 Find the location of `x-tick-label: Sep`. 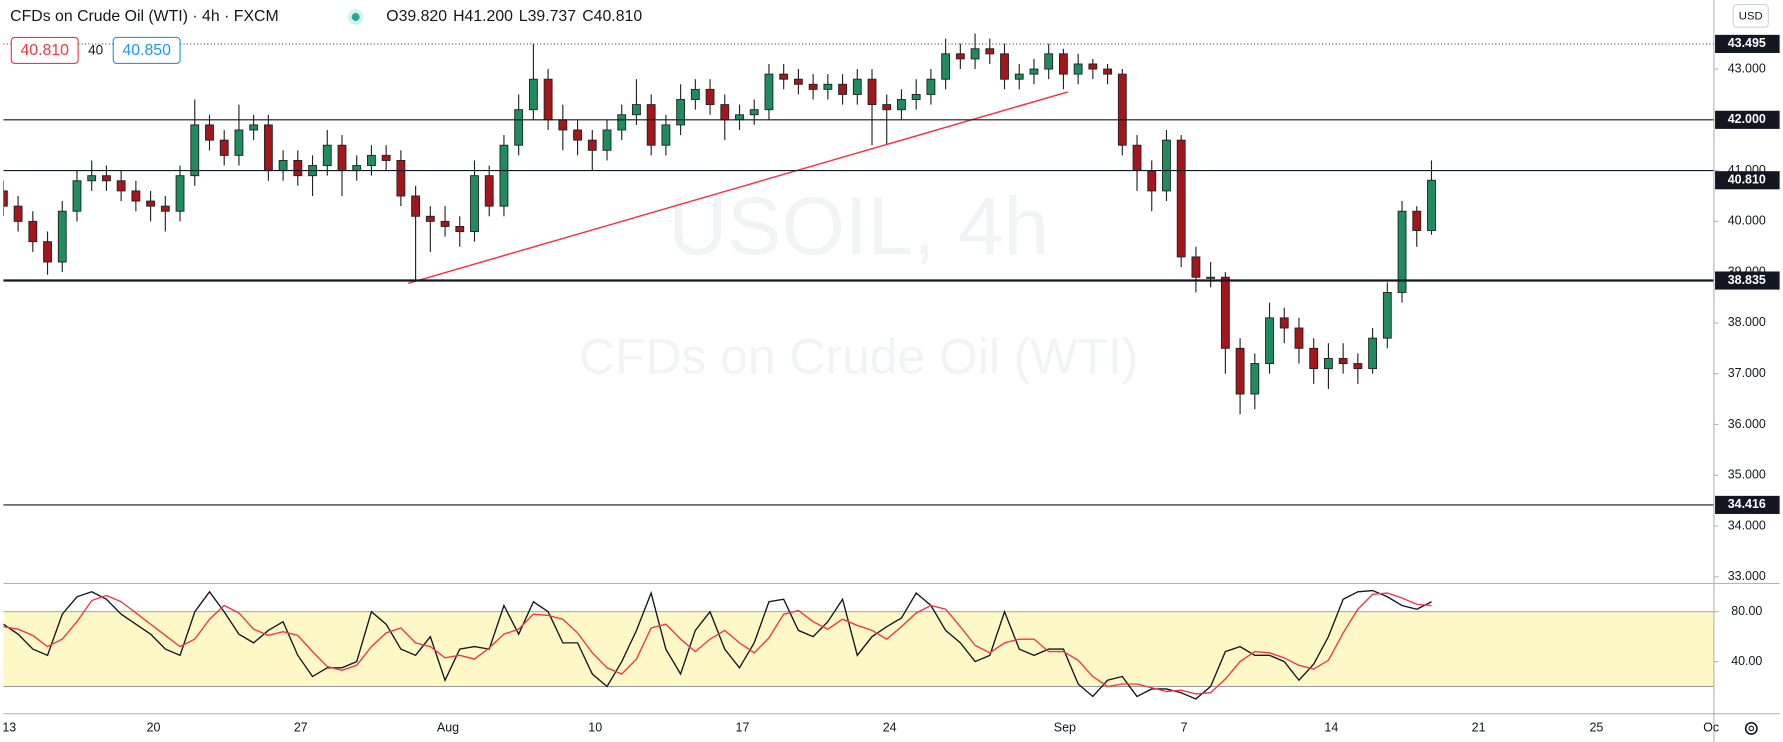

x-tick-label: Sep is located at coordinates (1065, 728).